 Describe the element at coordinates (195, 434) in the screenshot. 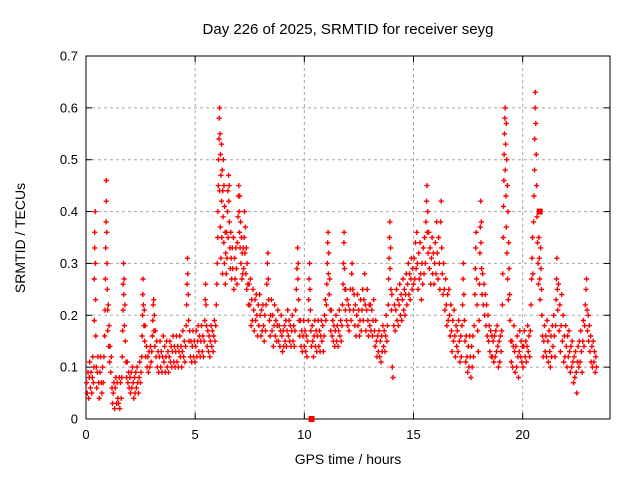

I see `x-tick-label: 5` at that location.